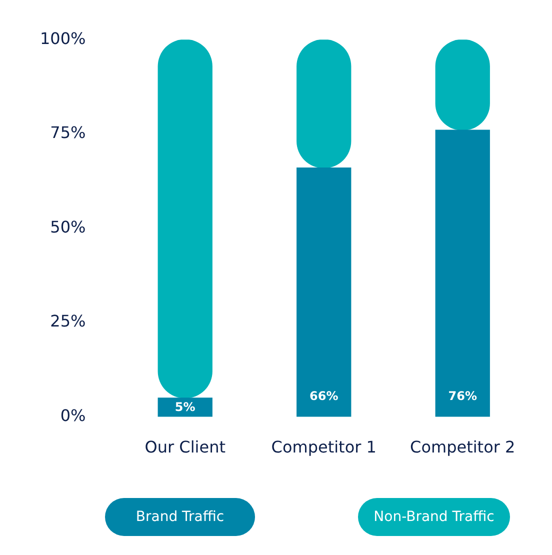  Describe the element at coordinates (434, 517) in the screenshot. I see `text: Non-Brand Traffic` at that location.